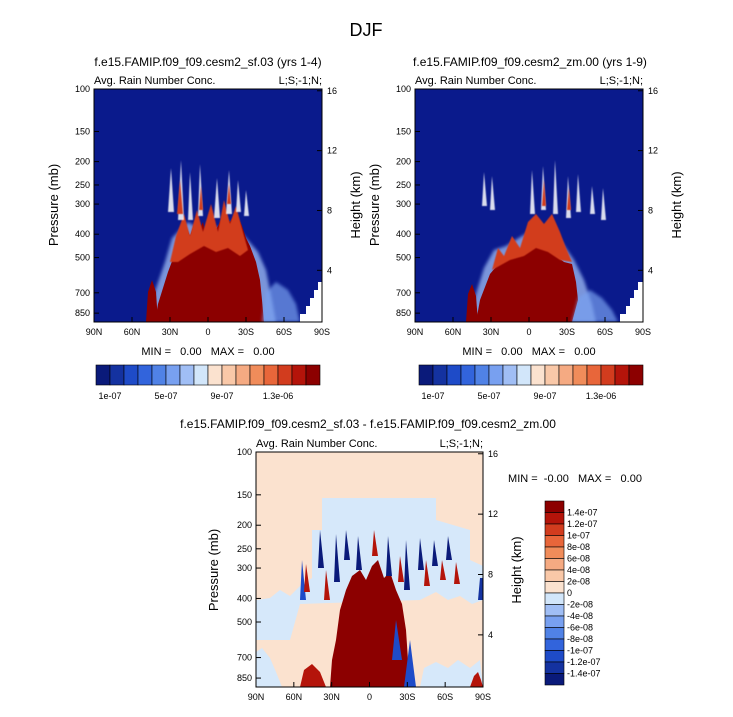 This screenshot has height=717, width=733. What do you see at coordinates (281, 302) in the screenshot?
I see `right-halo` at bounding box center [281, 302].